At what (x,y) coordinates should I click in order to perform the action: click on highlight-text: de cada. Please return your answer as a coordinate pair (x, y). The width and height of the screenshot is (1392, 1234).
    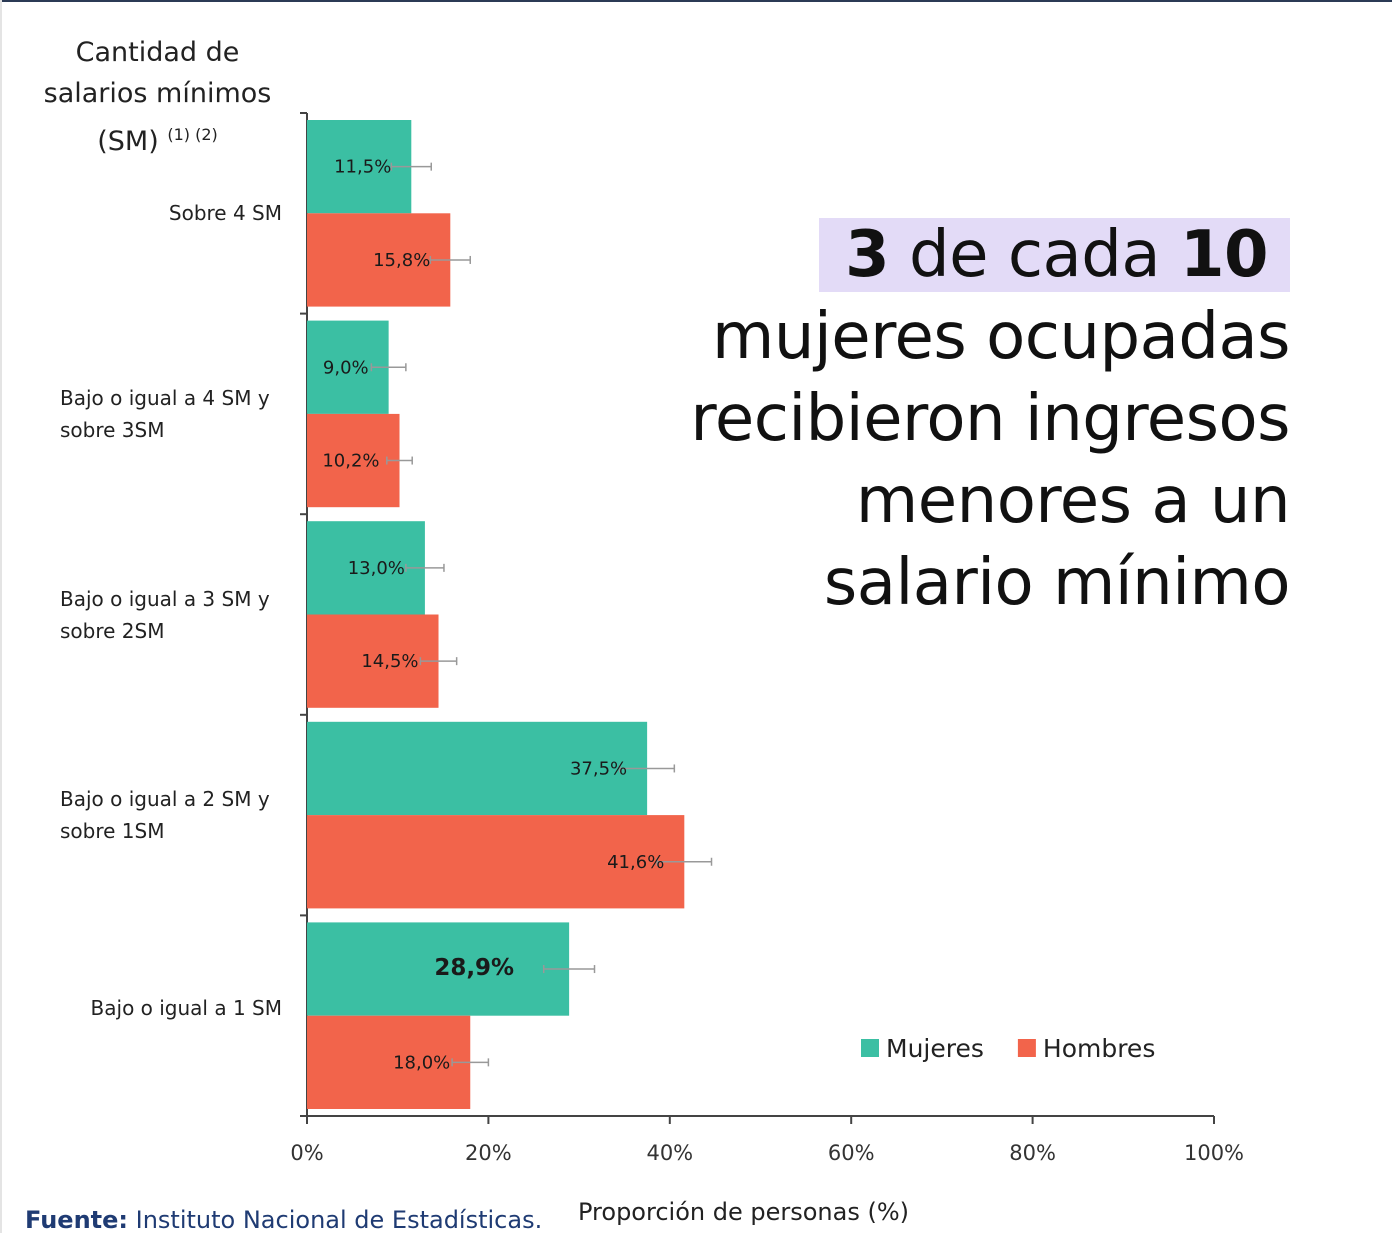
    Looking at the image, I should click on (1035, 255).